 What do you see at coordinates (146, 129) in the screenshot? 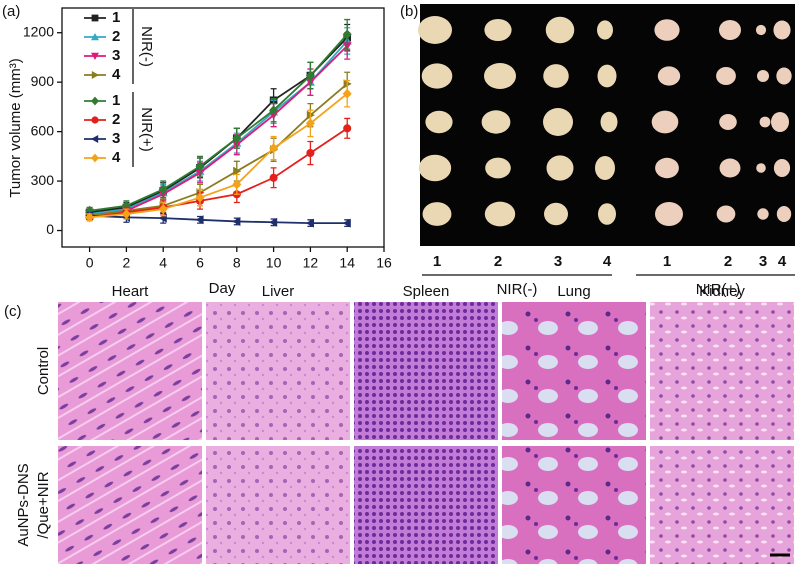
I see `legend-group-label: NIR(+)` at bounding box center [146, 129].